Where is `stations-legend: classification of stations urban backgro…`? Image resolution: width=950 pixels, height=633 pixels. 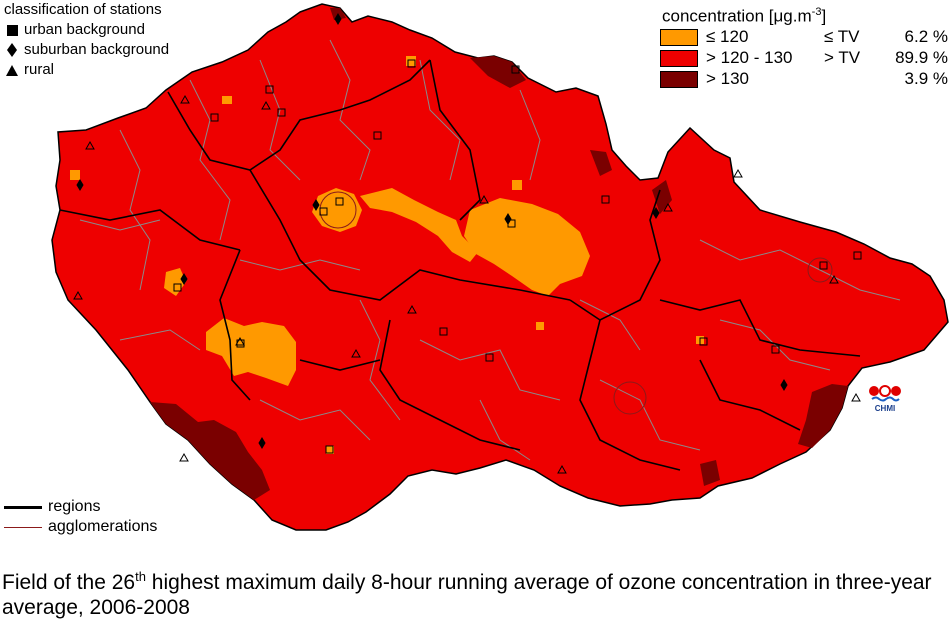 stations-legend: classification of stations urban backgro… is located at coordinates (86, 40).